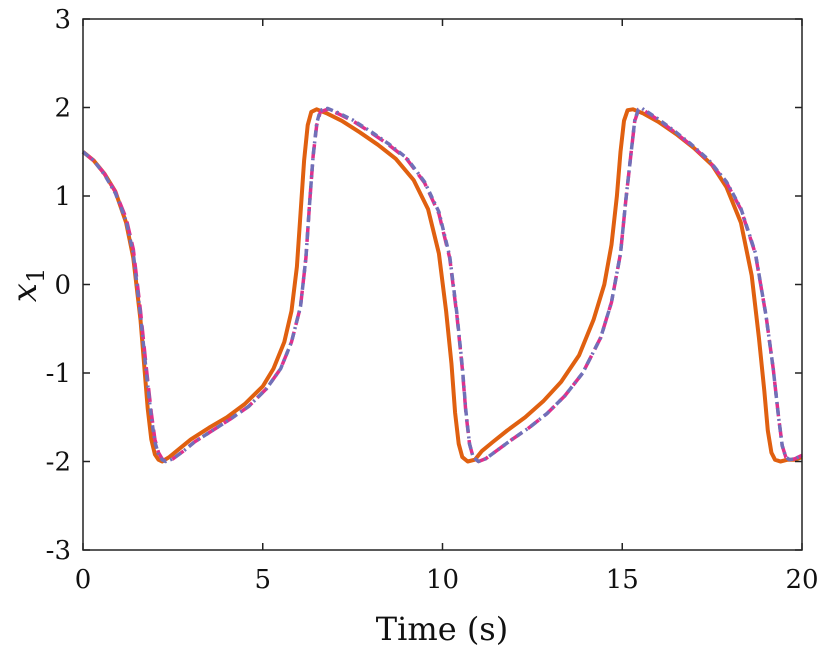  What do you see at coordinates (622, 580) in the screenshot?
I see `x-tick-label: 15` at bounding box center [622, 580].